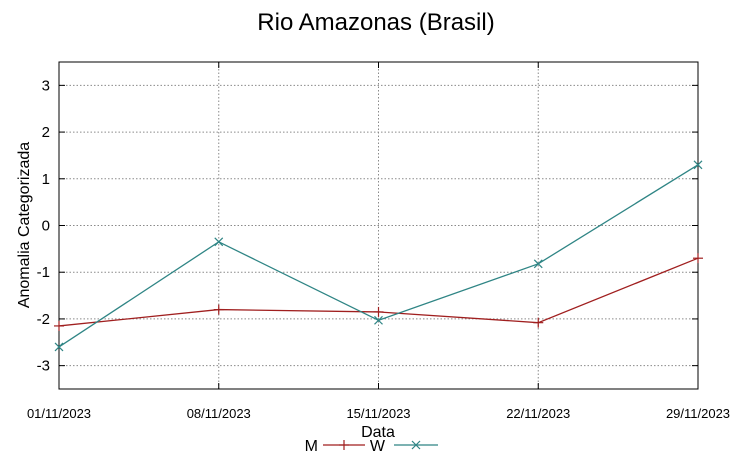 Image resolution: width=752 pixels, height=459 pixels. Describe the element at coordinates (43, 272) in the screenshot. I see `y-tick-label: -1` at that location.